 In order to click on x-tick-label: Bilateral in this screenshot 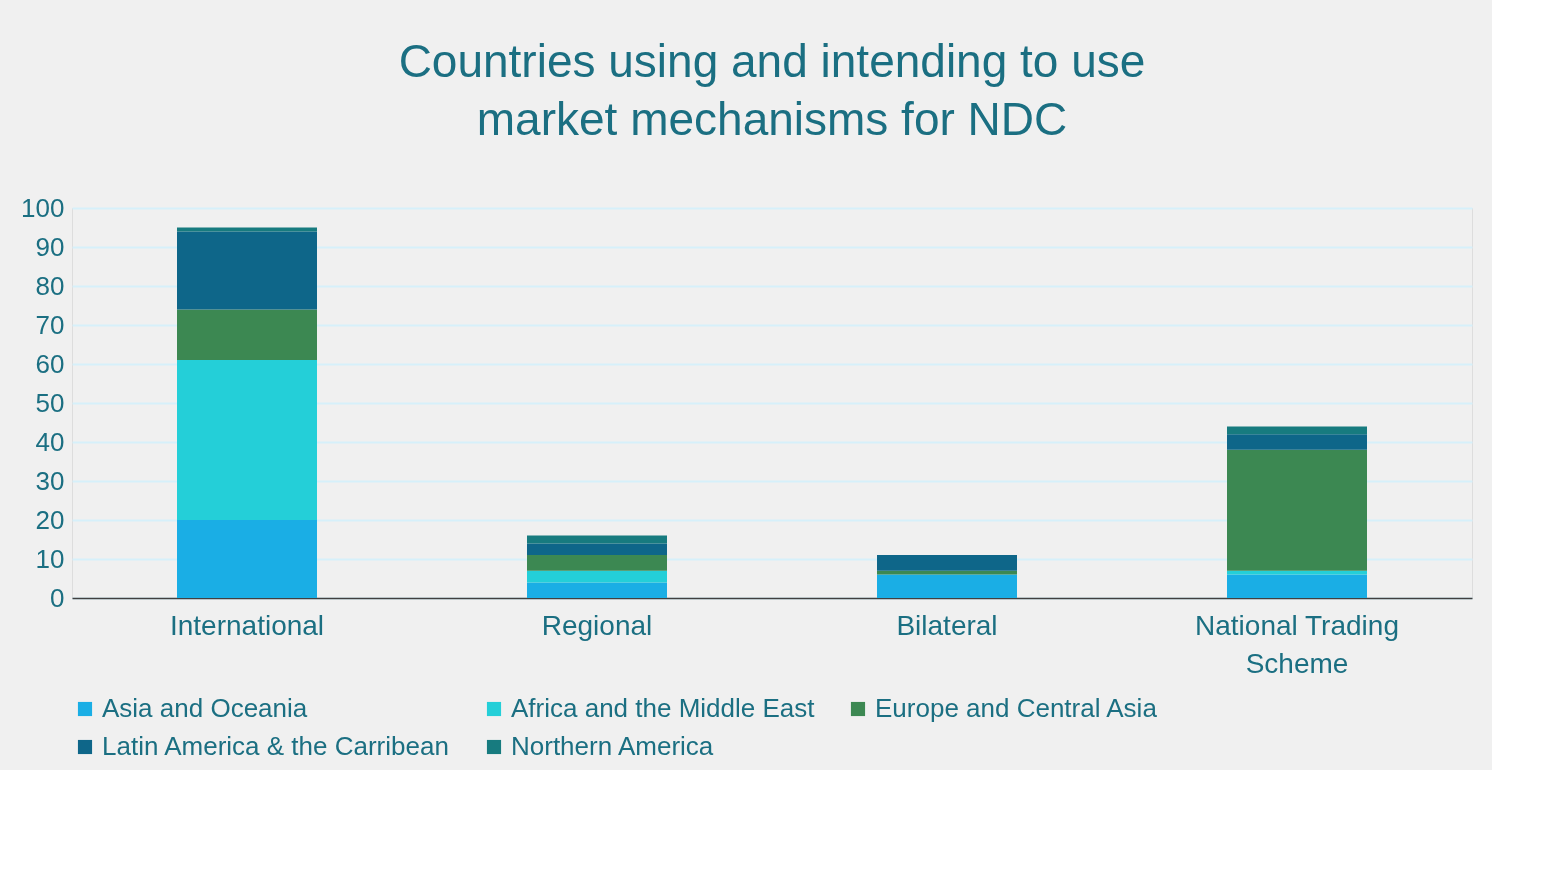, I will do `click(947, 625)`.